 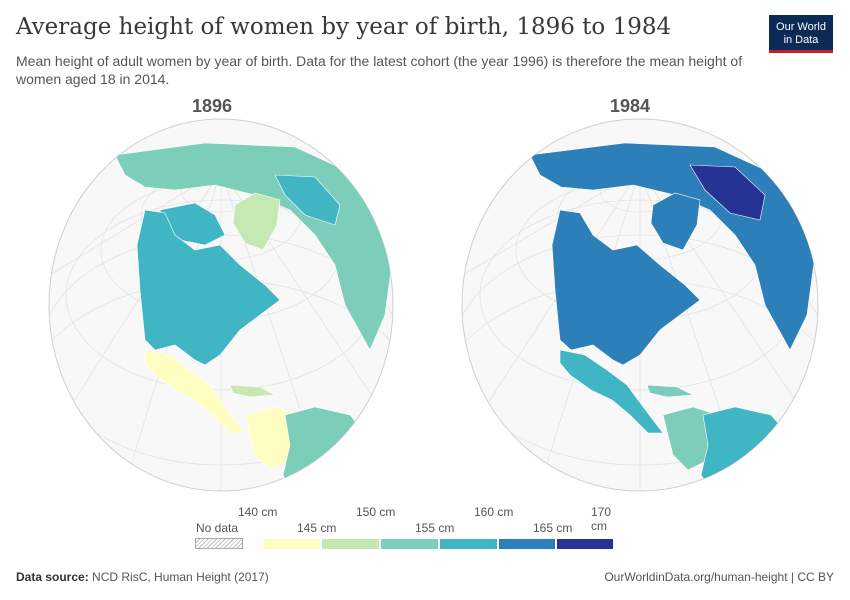 I want to click on source-url-link: OurWorldinData.org/human-height | CC BY, so click(x=719, y=577).